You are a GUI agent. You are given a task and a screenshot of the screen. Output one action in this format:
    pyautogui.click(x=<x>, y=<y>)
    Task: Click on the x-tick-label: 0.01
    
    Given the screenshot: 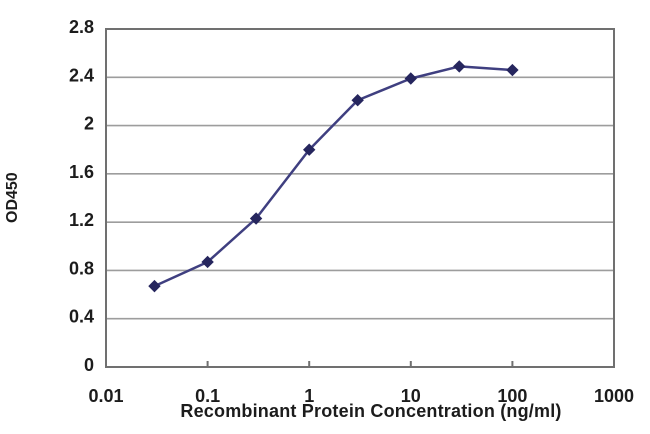 What is the action you would take?
    pyautogui.click(x=105, y=396)
    